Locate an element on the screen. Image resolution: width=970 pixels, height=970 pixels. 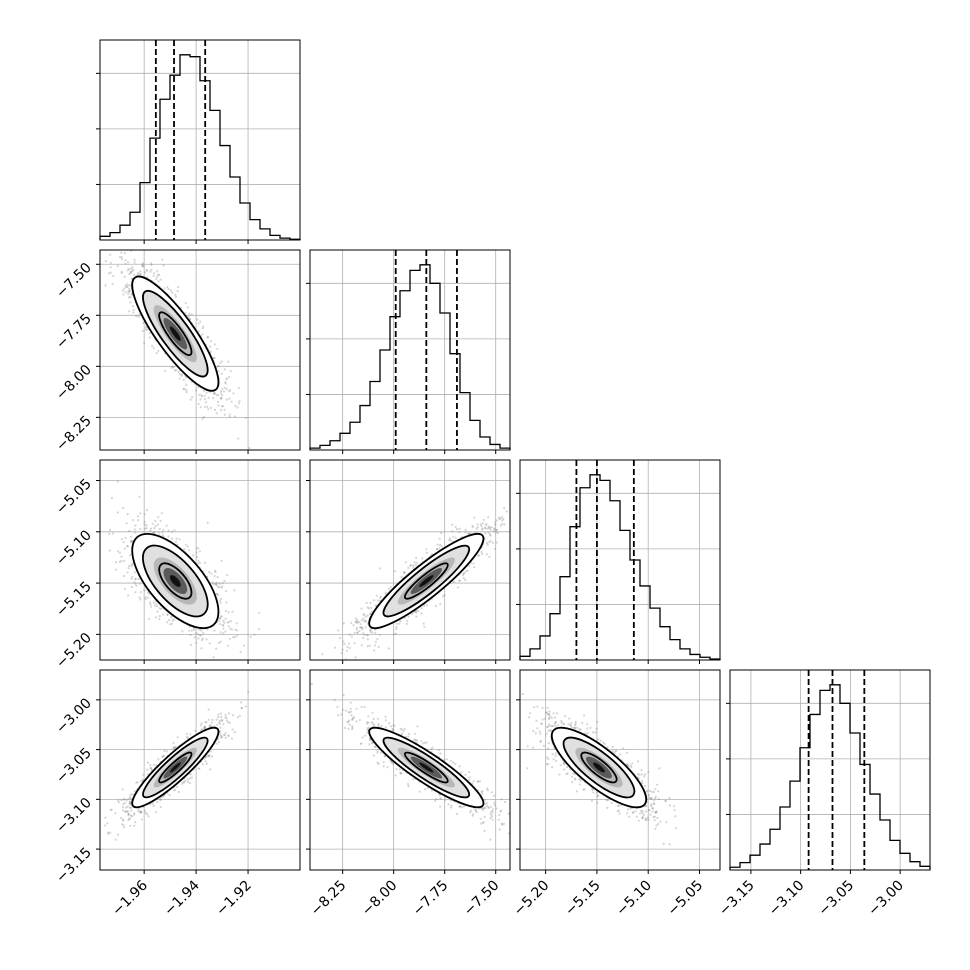
y-tick-label: −7.75 is located at coordinates (74, 332).